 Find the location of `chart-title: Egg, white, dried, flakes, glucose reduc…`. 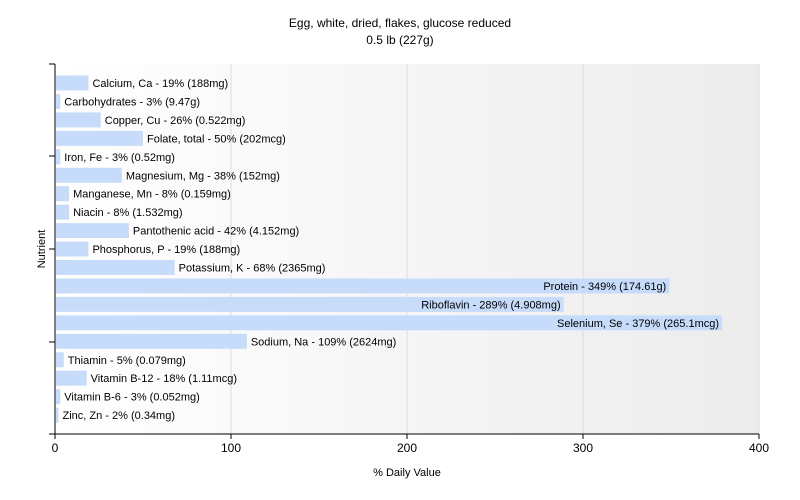

chart-title: Egg, white, dried, flakes, glucose reduc… is located at coordinates (400, 23).